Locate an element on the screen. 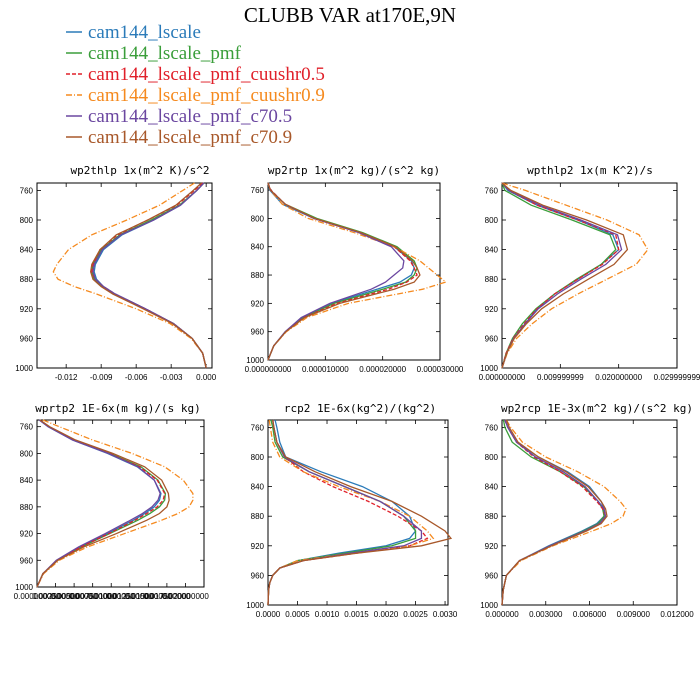 This screenshot has height=700, width=700. x-tick-label: -0.006 is located at coordinates (136, 377).